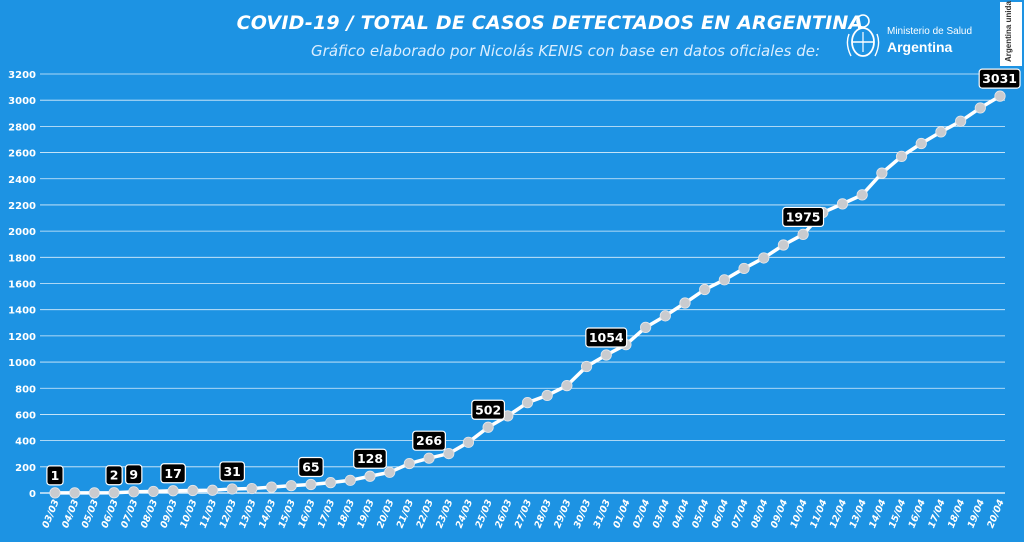 Image resolution: width=1024 pixels, height=542 pixels. I want to click on x-tick-label: 19/04, so click(977, 514).